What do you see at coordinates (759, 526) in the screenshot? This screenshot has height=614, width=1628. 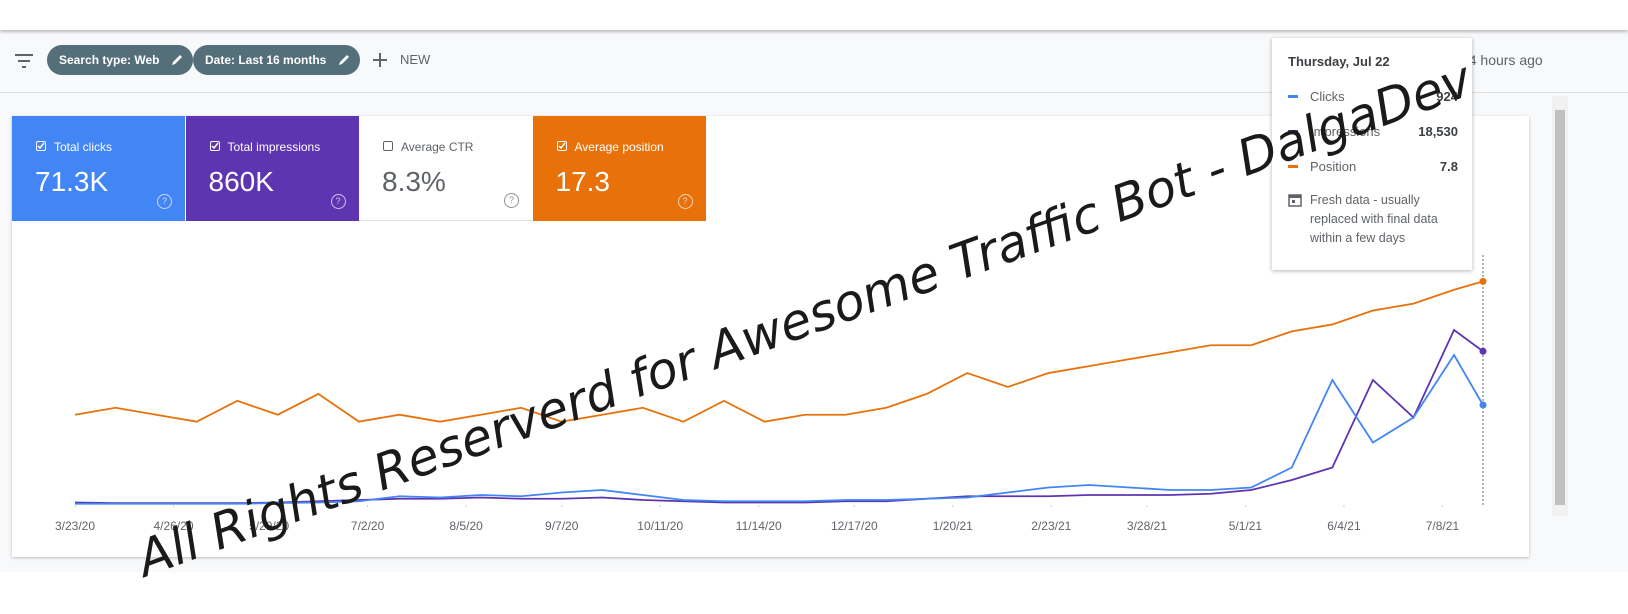 I see `x-tick-label: 11/14/20` at bounding box center [759, 526].